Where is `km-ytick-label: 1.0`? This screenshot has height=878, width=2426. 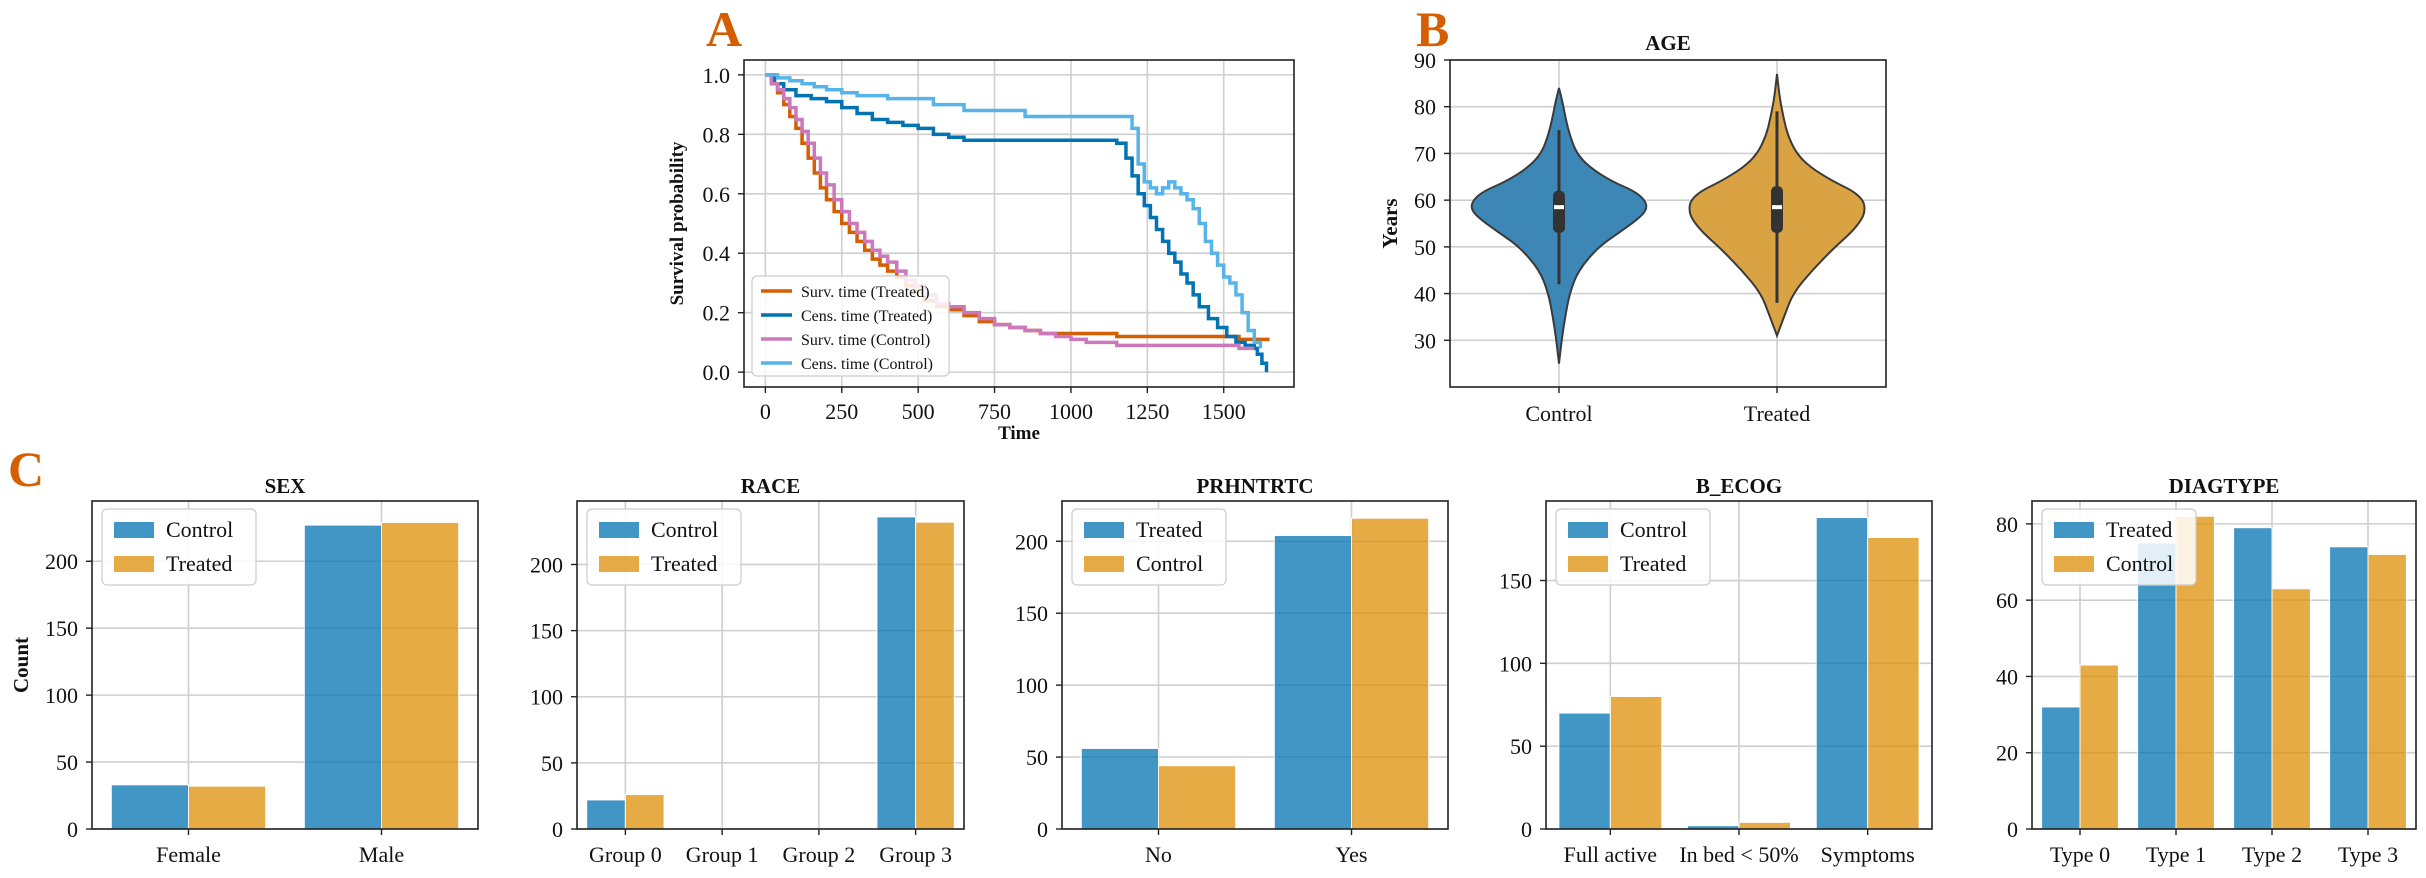
km-ytick-label: 1.0 is located at coordinates (717, 75).